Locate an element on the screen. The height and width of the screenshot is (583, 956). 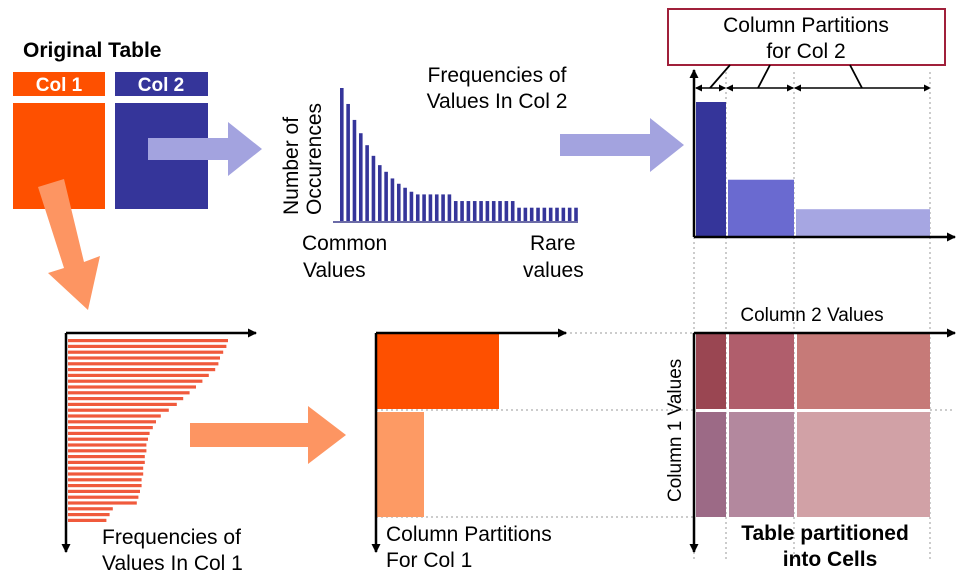
cell-r1c2 is located at coordinates (761, 371).